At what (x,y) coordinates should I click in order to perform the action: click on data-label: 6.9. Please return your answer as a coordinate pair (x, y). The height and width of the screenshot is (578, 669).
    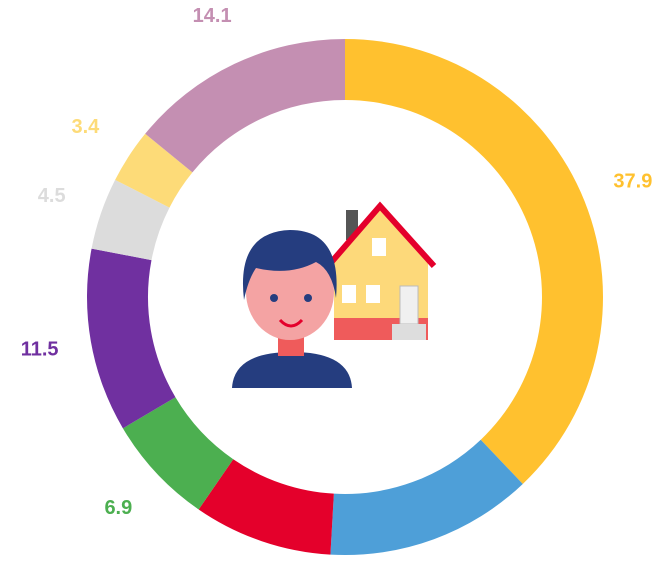
    Looking at the image, I should click on (118, 508).